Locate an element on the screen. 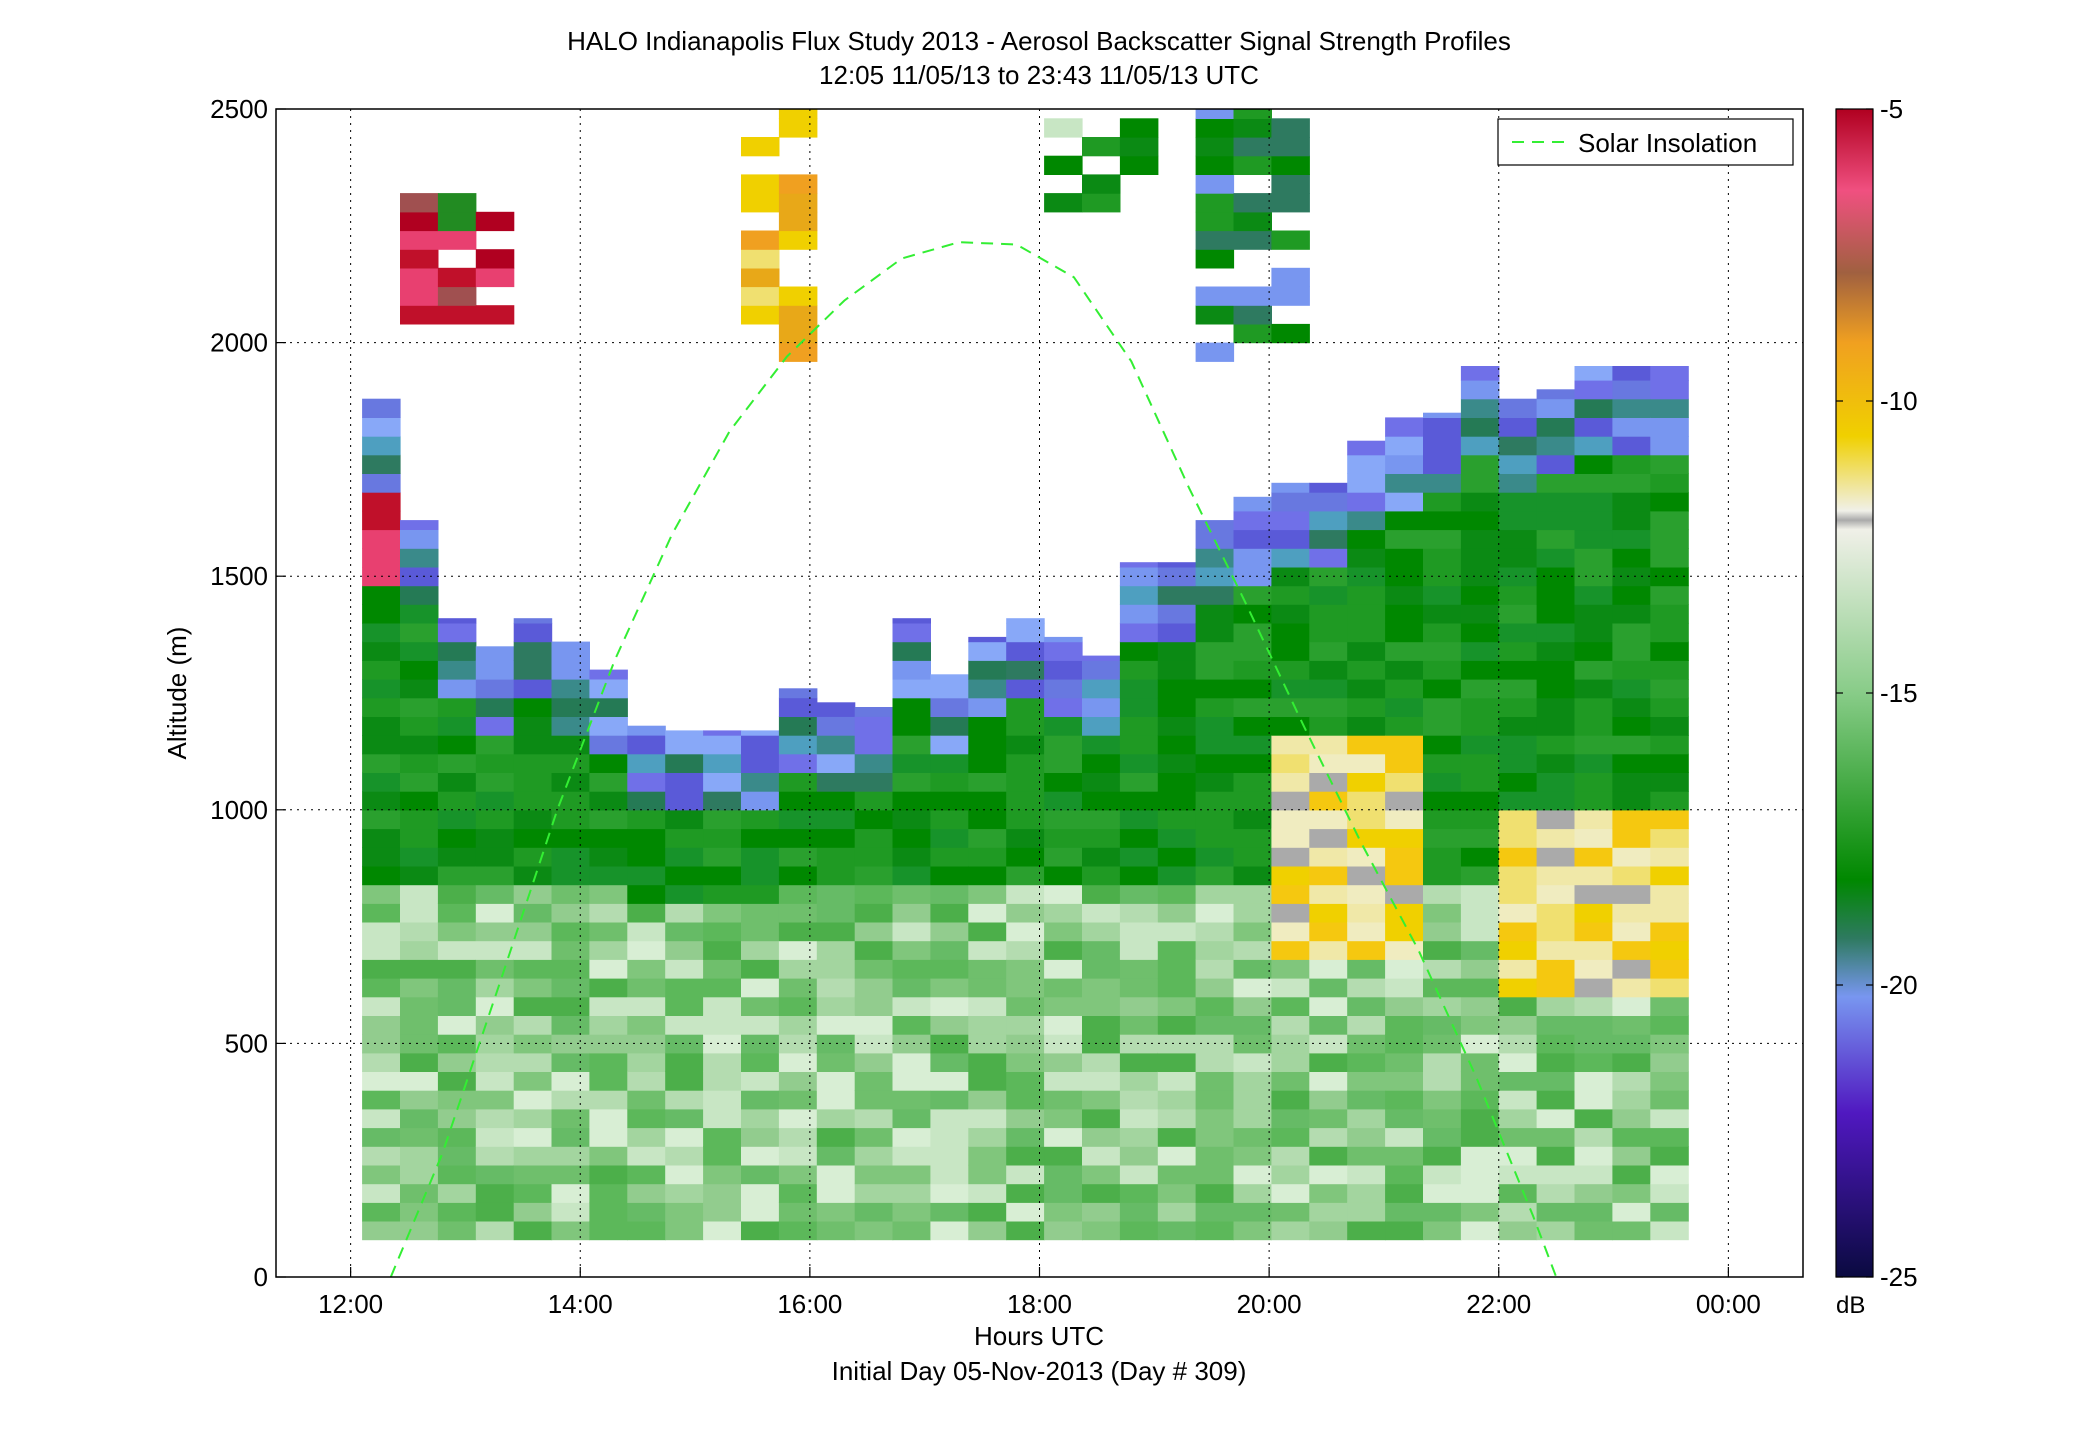  chart-subtitle: 12:05 11/05/13 to 23:43 11/05/13 UTC is located at coordinates (1039, 75).